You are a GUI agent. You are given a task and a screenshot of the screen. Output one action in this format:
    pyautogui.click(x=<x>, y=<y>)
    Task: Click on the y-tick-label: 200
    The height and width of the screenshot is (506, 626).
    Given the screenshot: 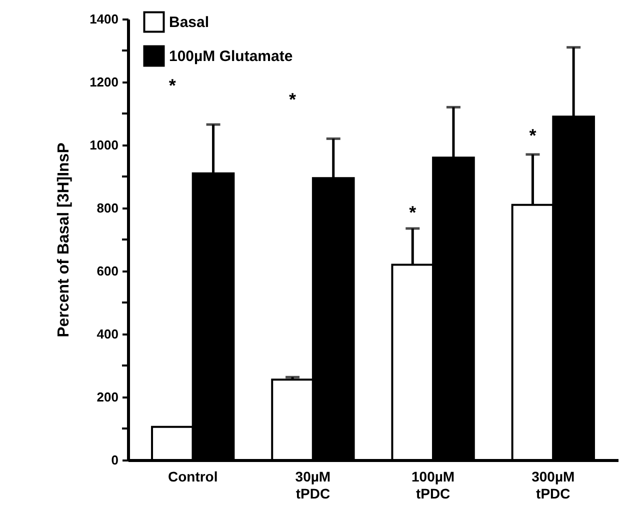 What is the action you would take?
    pyautogui.click(x=107, y=397)
    